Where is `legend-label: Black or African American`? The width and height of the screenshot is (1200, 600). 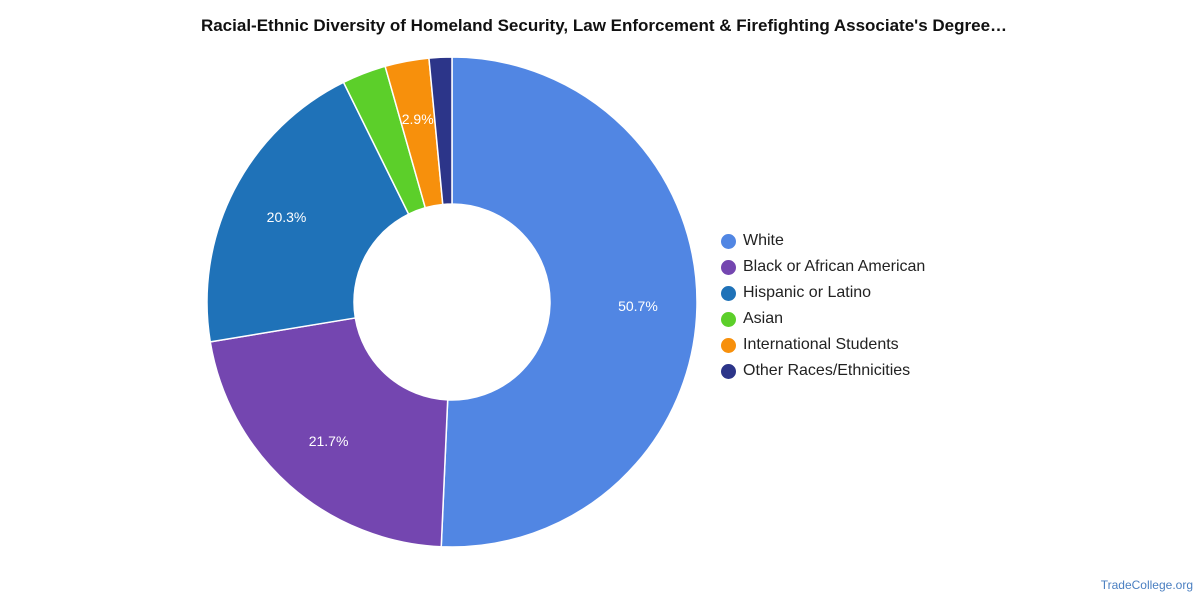
legend-label: Black or African American is located at coordinates (834, 266).